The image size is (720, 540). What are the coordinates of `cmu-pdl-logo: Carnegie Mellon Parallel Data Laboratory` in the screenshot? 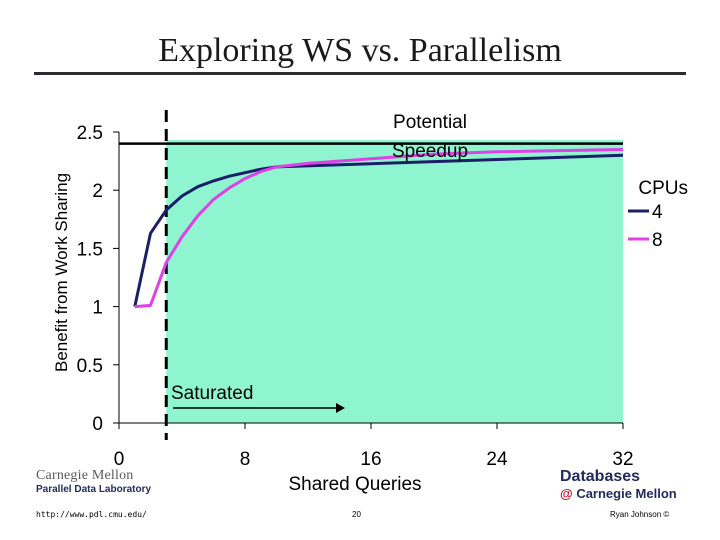 It's located at (106, 481).